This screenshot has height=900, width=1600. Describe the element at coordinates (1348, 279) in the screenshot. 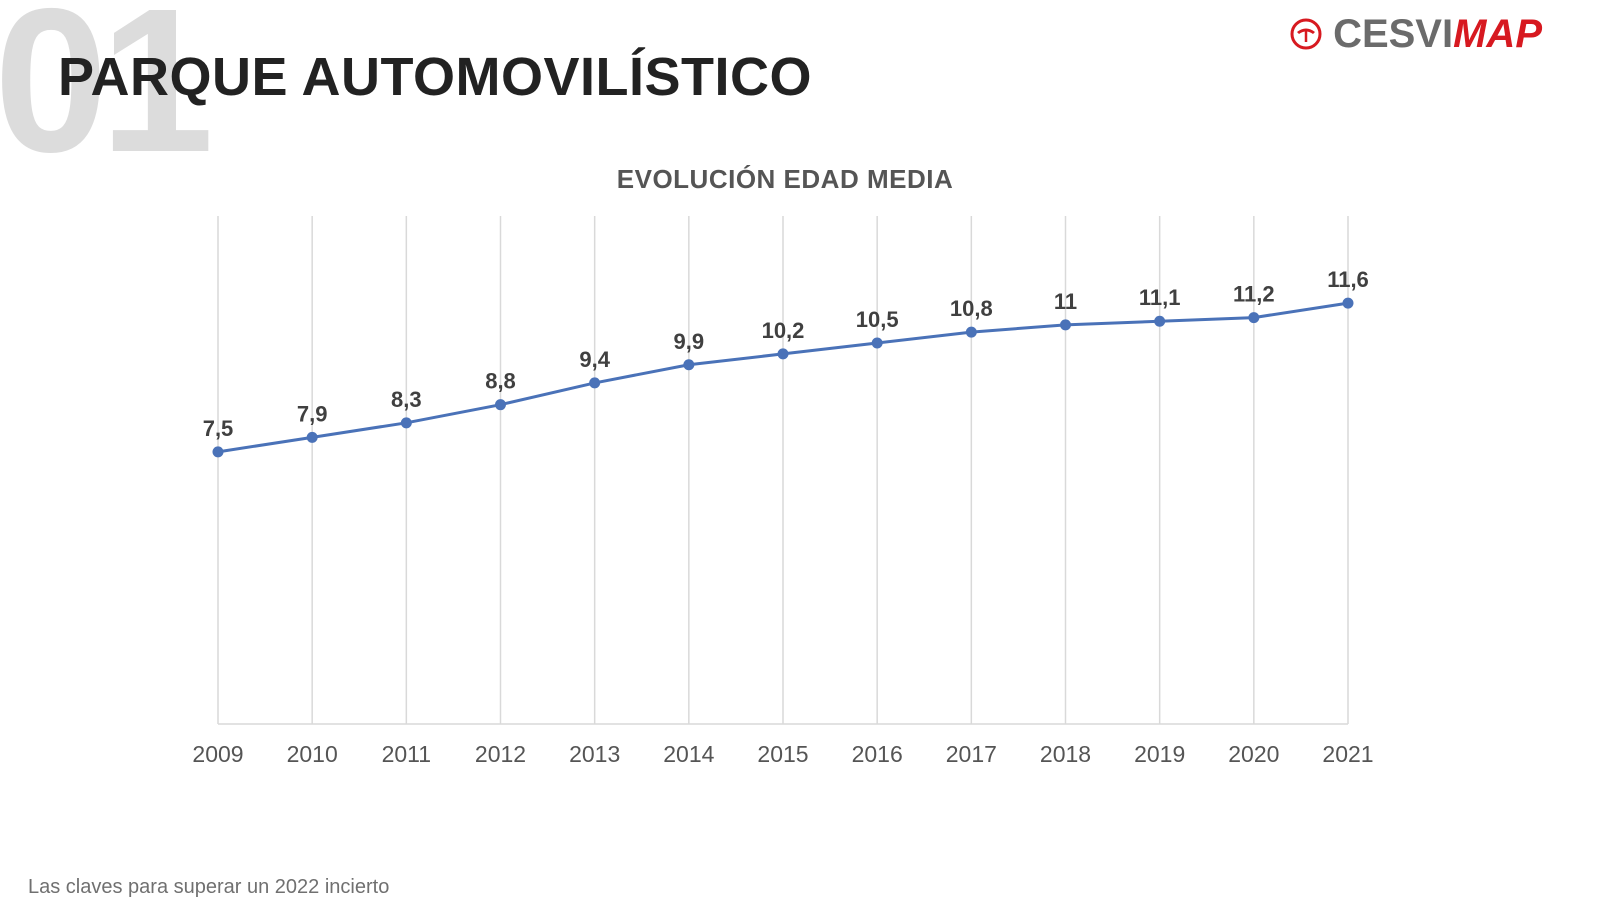

I see `data-label: 11,6` at that location.